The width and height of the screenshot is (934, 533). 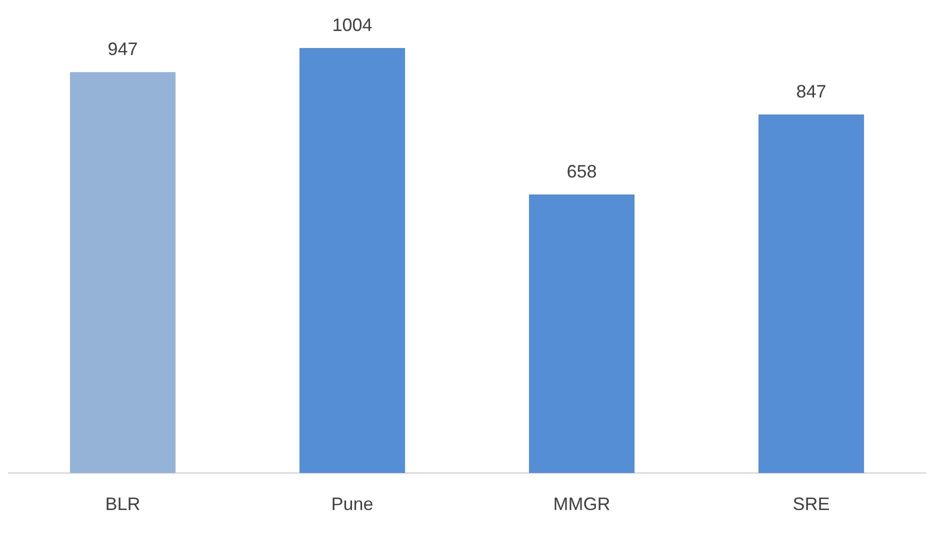 I want to click on x-tick-label: MMGR, so click(x=581, y=504).